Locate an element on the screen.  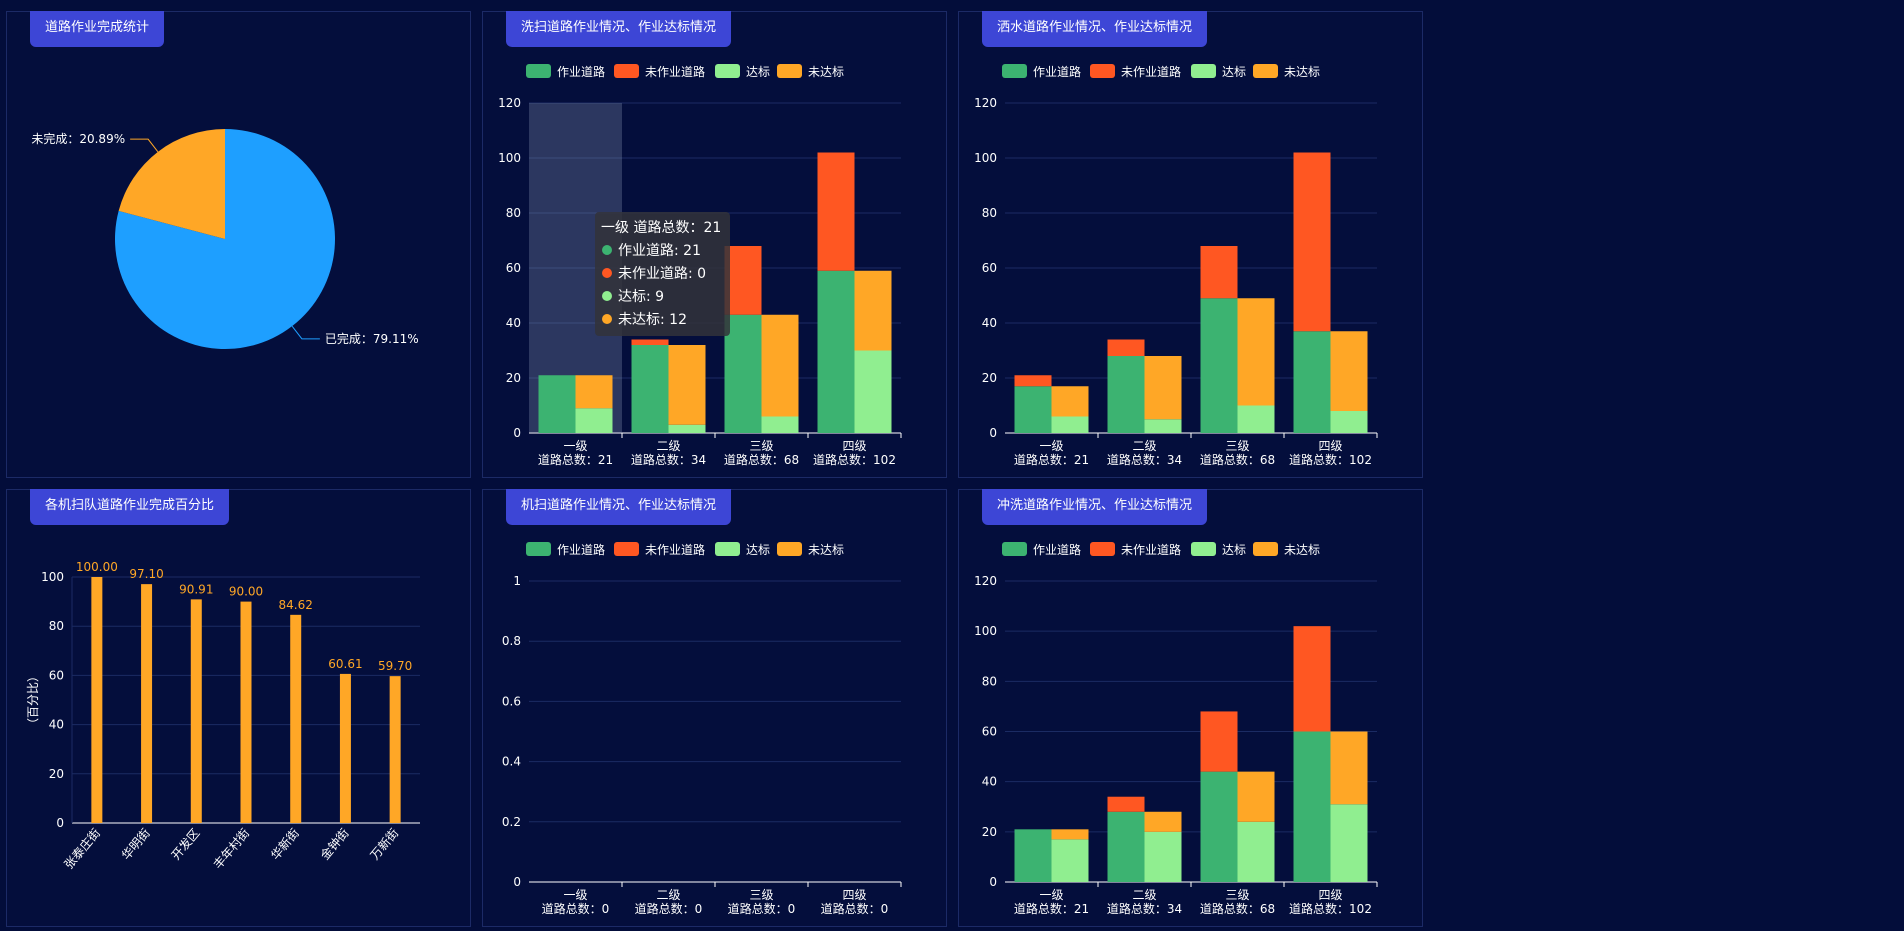
legend-label-1: 未作业道路 is located at coordinates (1151, 71).